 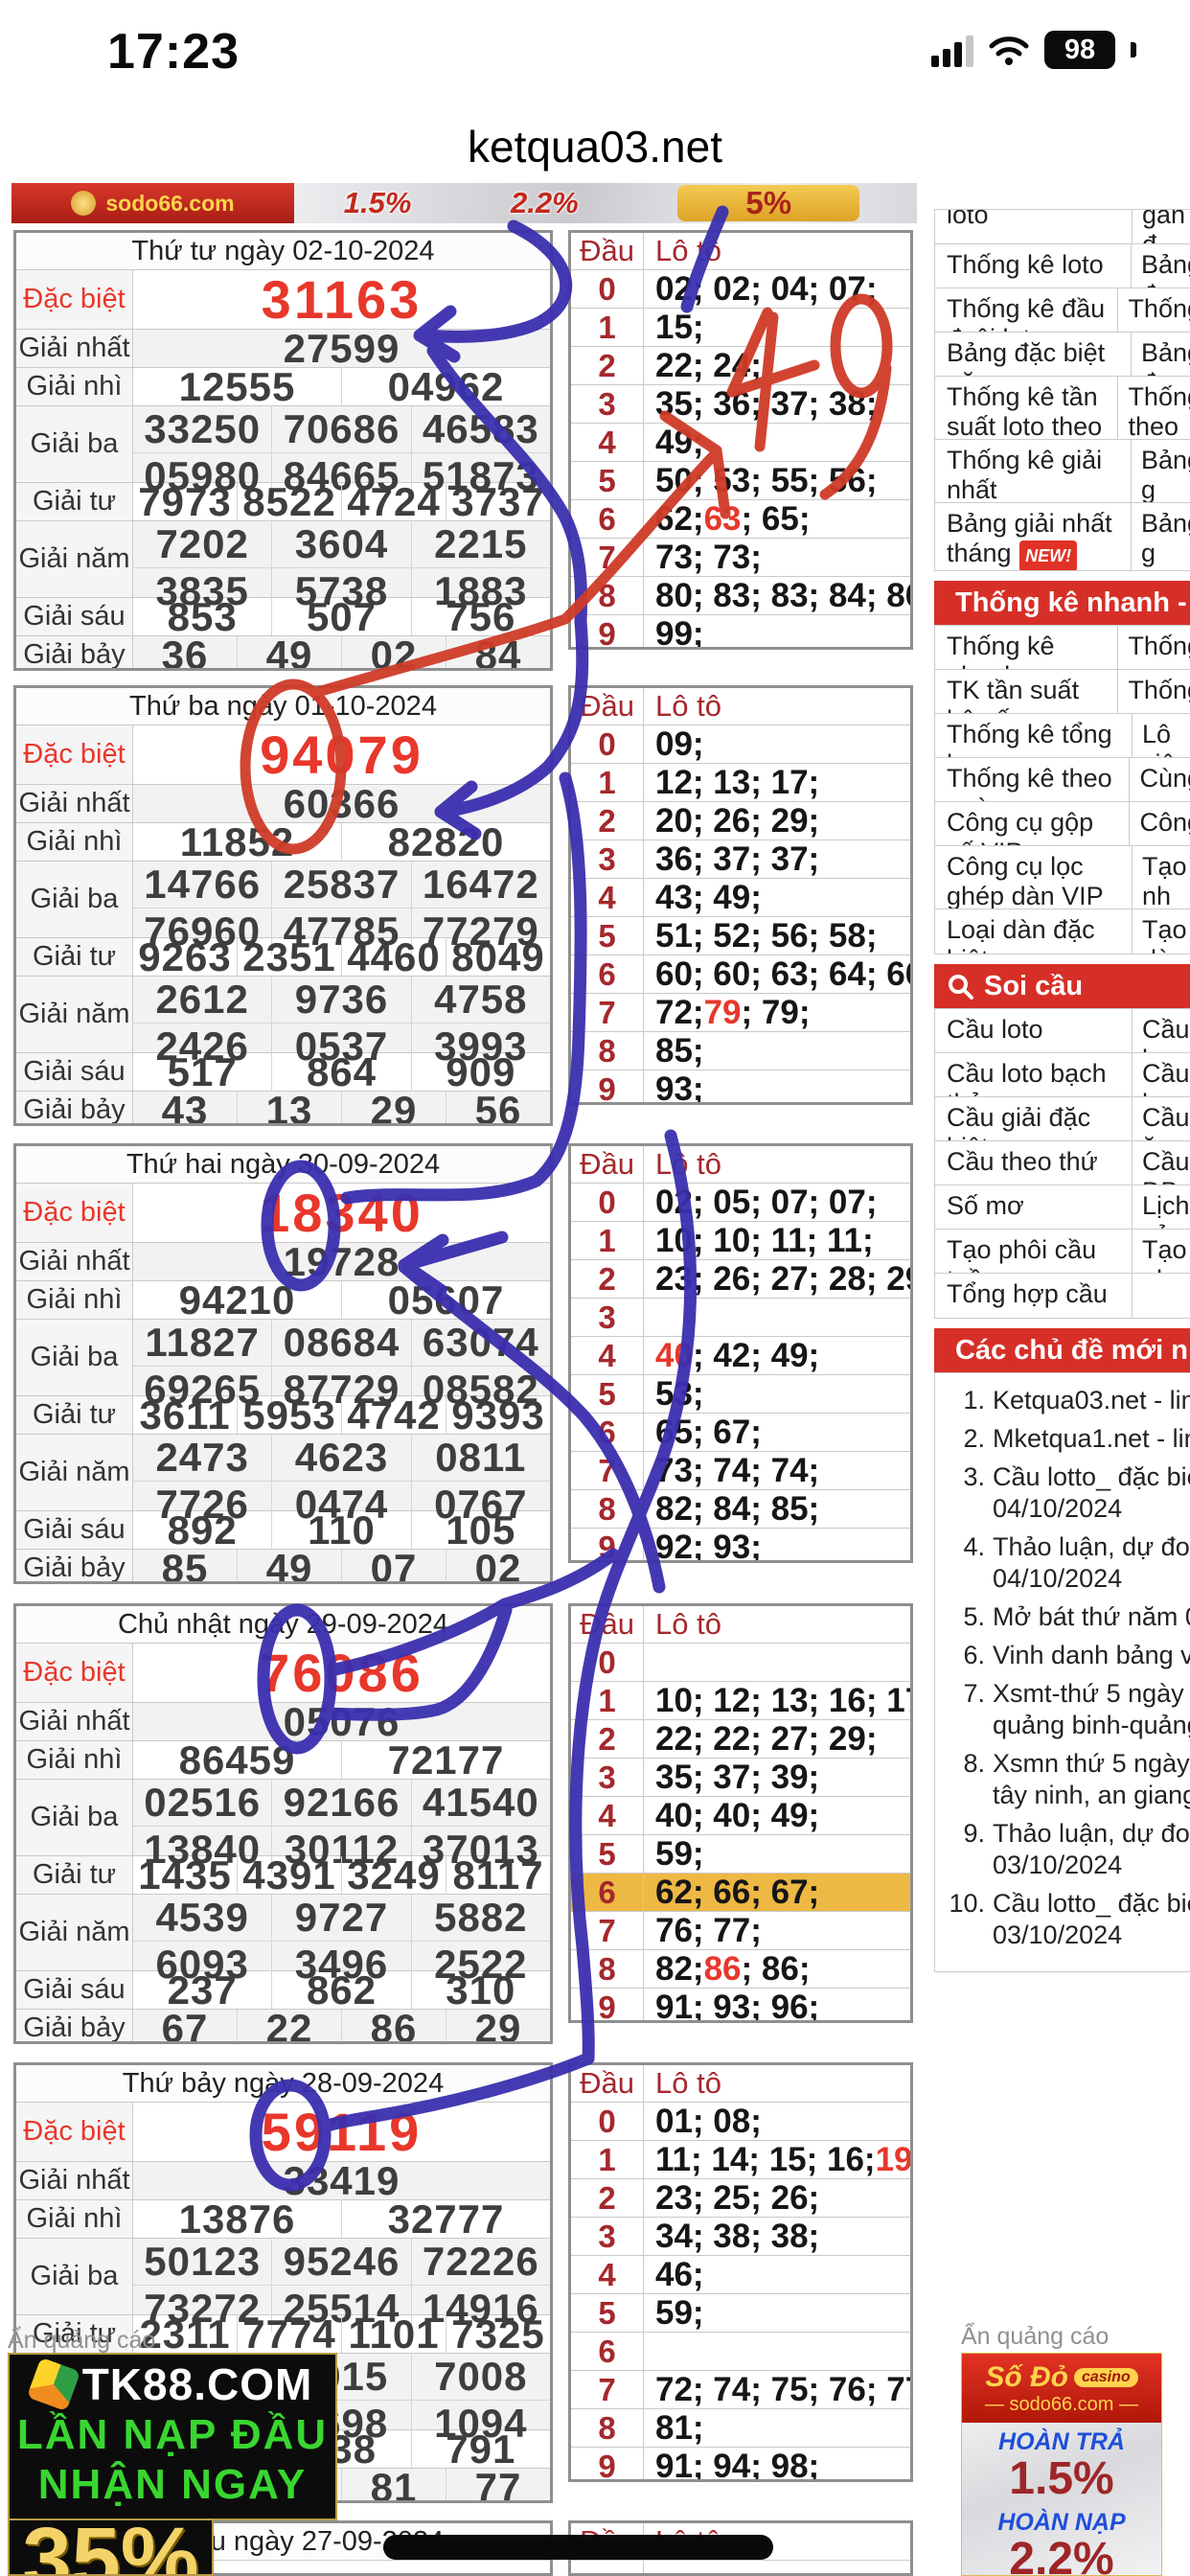 I want to click on sidebar-row: Thống kê đầu đuôi loto Thống, so click(x=1063, y=310).